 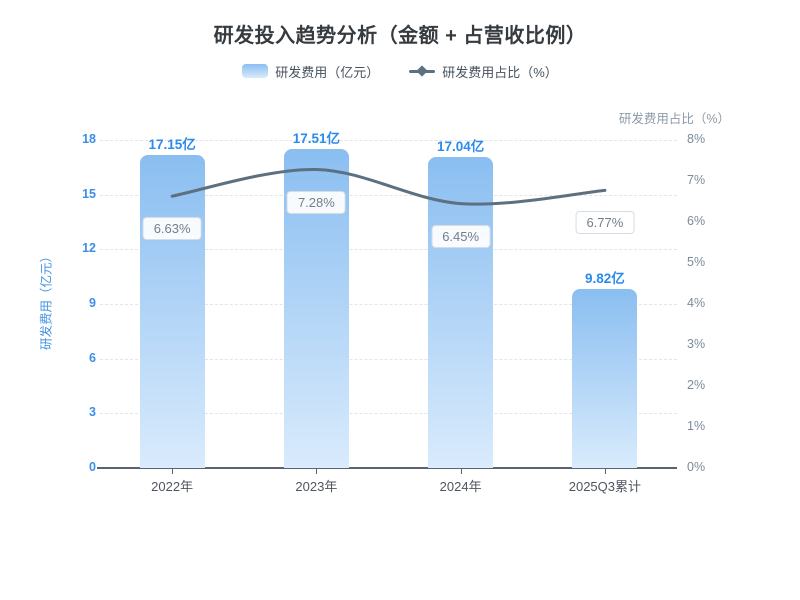 I want to click on bar-2022年, so click(x=172, y=311).